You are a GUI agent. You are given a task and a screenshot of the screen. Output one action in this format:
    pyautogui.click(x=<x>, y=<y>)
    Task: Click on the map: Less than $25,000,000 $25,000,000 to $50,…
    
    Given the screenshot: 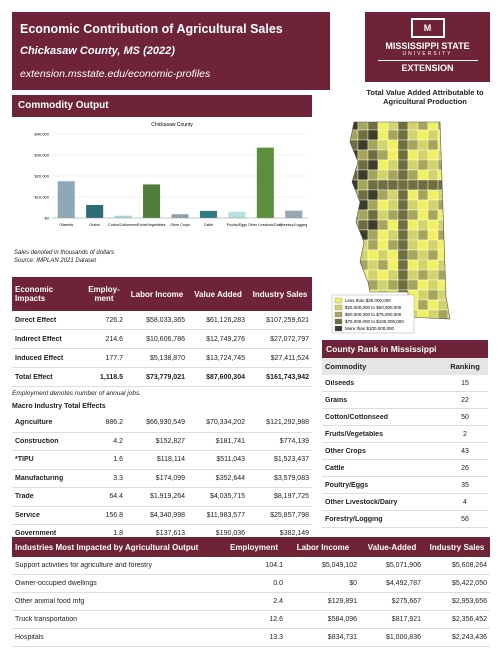 What is the action you would take?
    pyautogui.click(x=394, y=227)
    